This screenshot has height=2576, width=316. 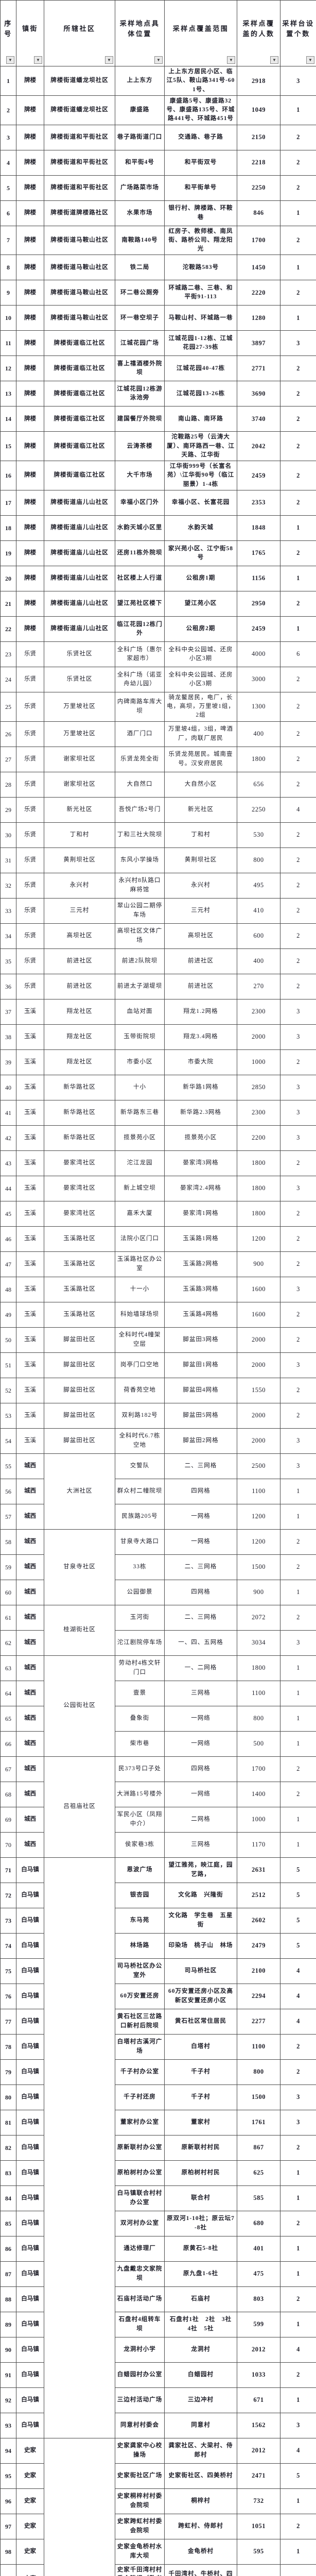 What do you see at coordinates (140, 369) in the screenshot?
I see `cell-location: 喜上禧酒楼外院坝` at bounding box center [140, 369].